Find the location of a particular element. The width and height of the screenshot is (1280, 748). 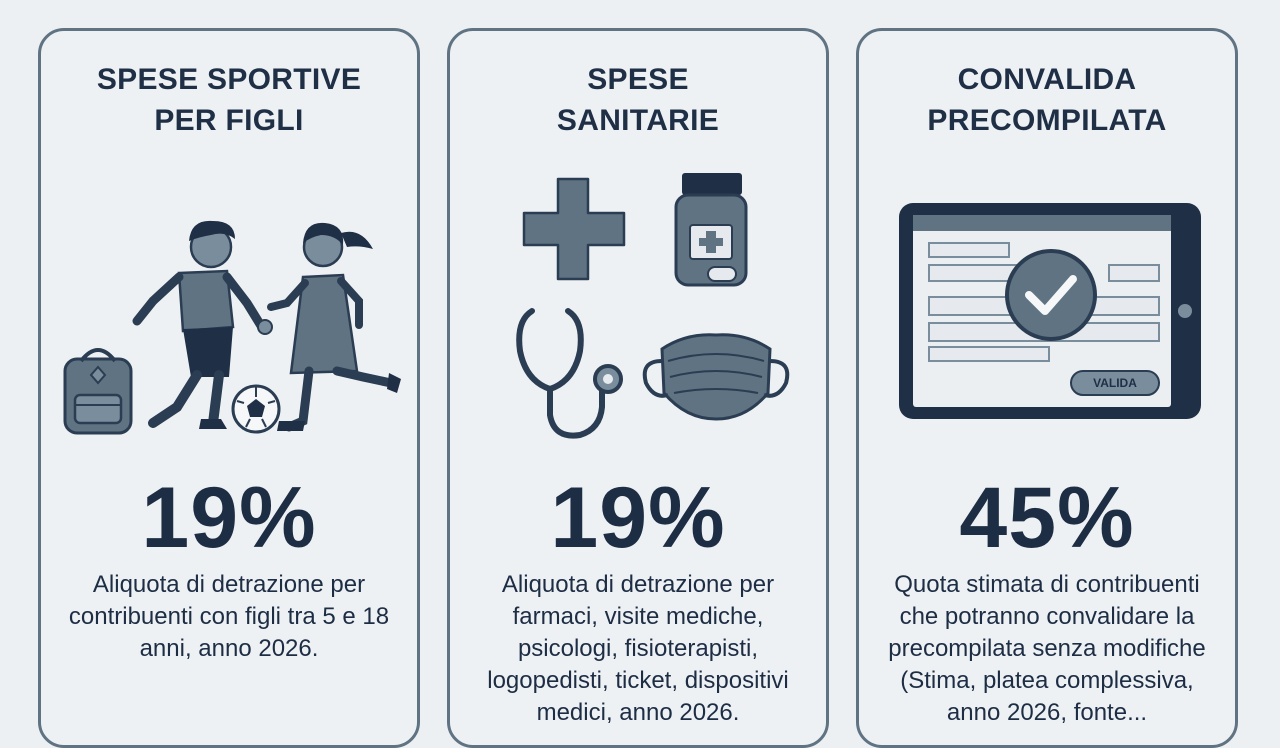

valida-button-label: VALIDA is located at coordinates (1115, 383).